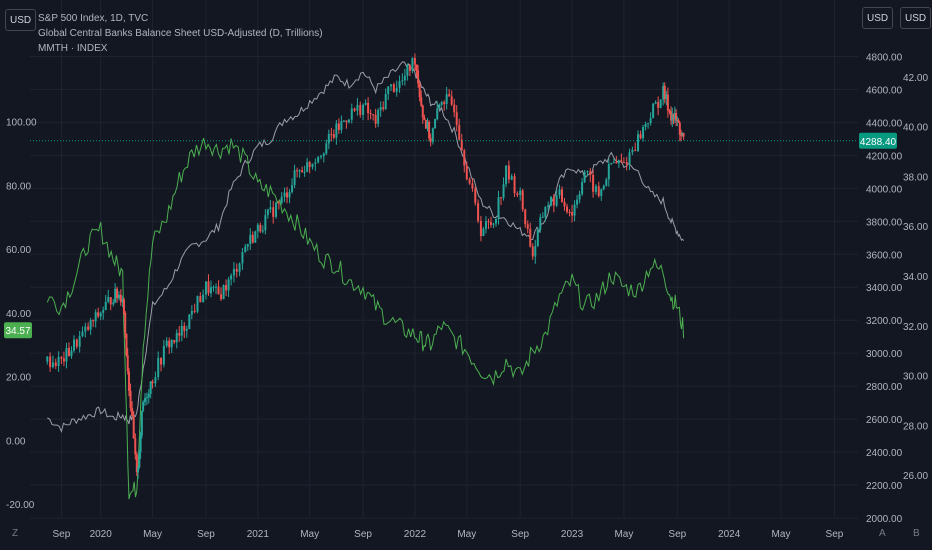  I want to click on price-tick-label: 2800.00, so click(884, 387).